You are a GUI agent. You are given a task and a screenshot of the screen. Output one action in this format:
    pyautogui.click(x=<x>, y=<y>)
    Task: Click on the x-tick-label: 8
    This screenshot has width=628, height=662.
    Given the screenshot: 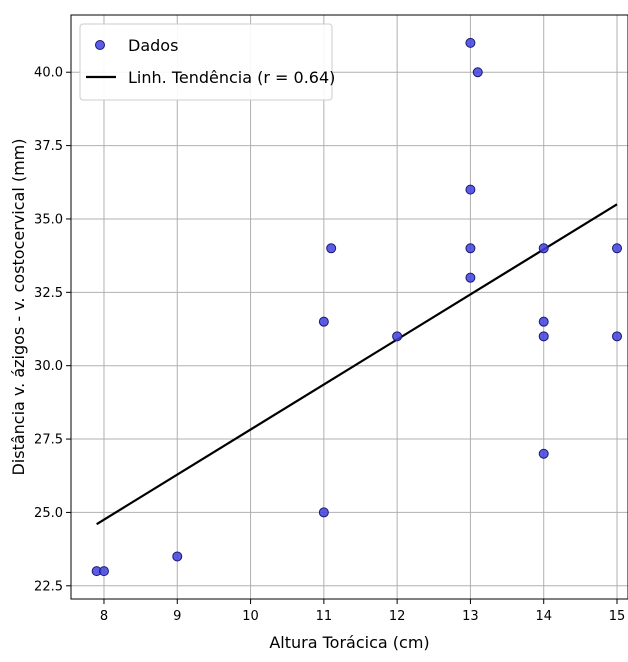 What is the action you would take?
    pyautogui.click(x=104, y=616)
    